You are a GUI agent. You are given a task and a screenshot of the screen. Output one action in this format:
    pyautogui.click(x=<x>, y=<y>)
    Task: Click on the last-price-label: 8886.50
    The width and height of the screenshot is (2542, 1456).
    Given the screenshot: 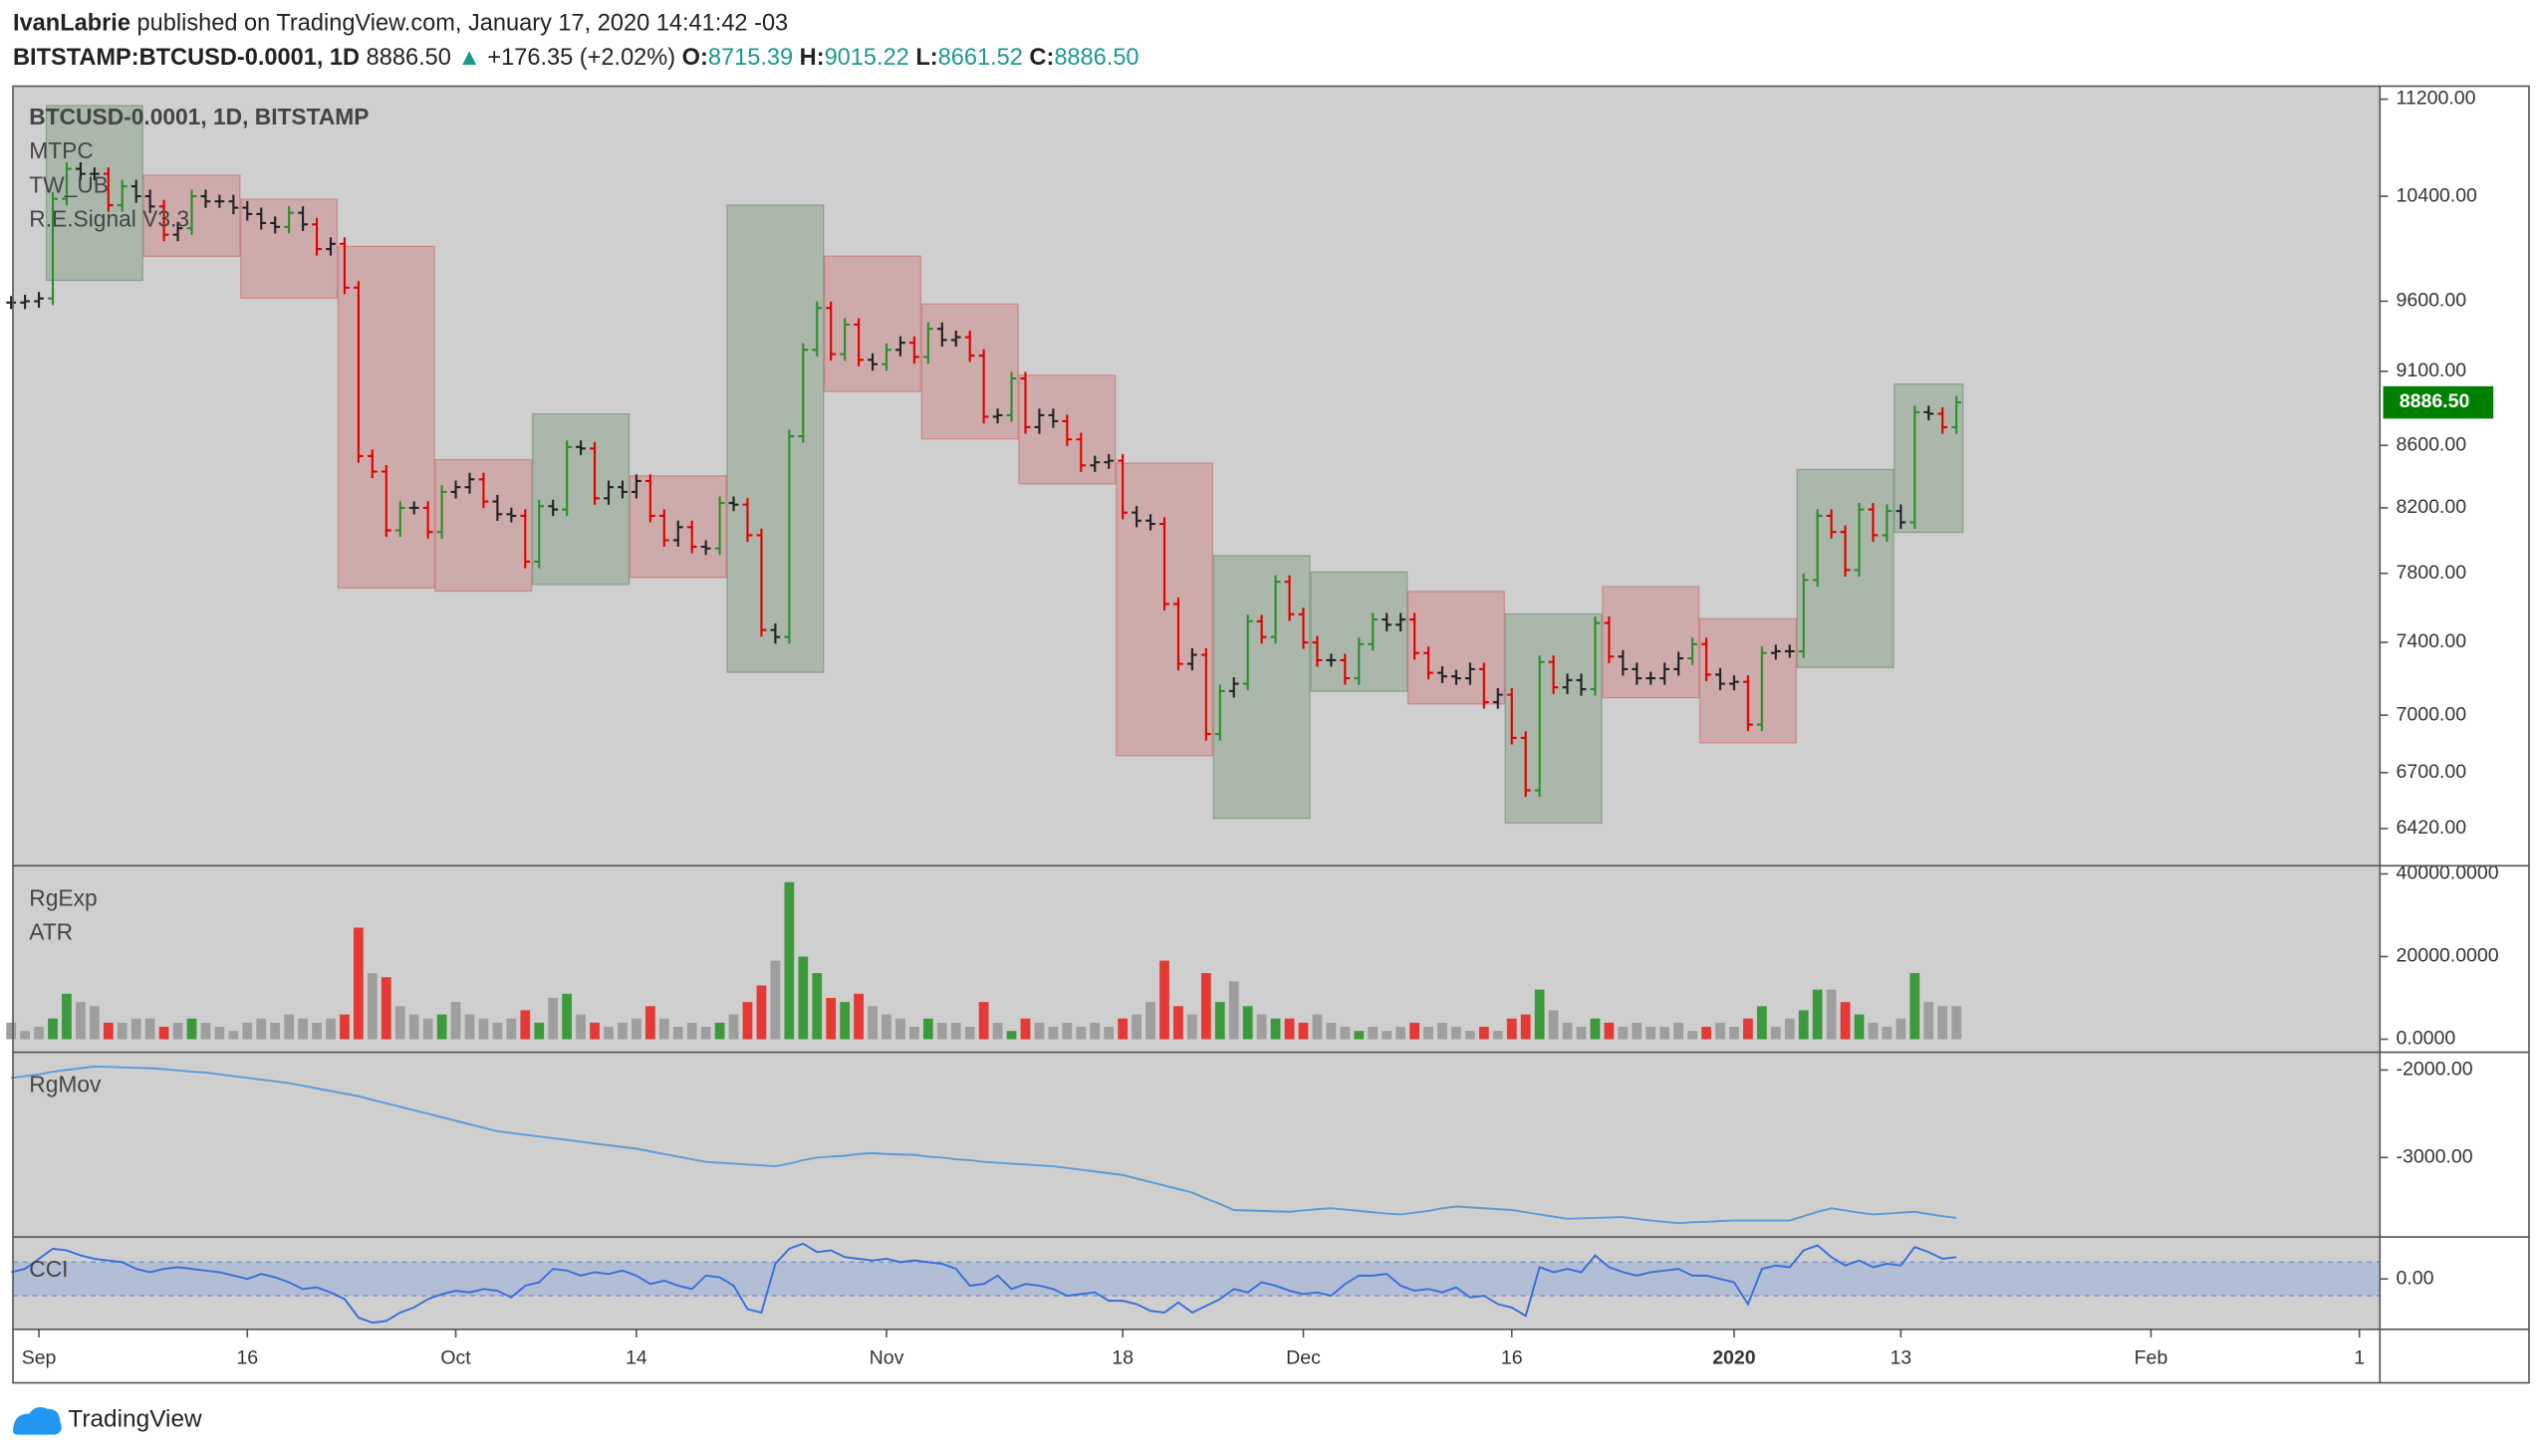 What is the action you would take?
    pyautogui.click(x=2435, y=401)
    